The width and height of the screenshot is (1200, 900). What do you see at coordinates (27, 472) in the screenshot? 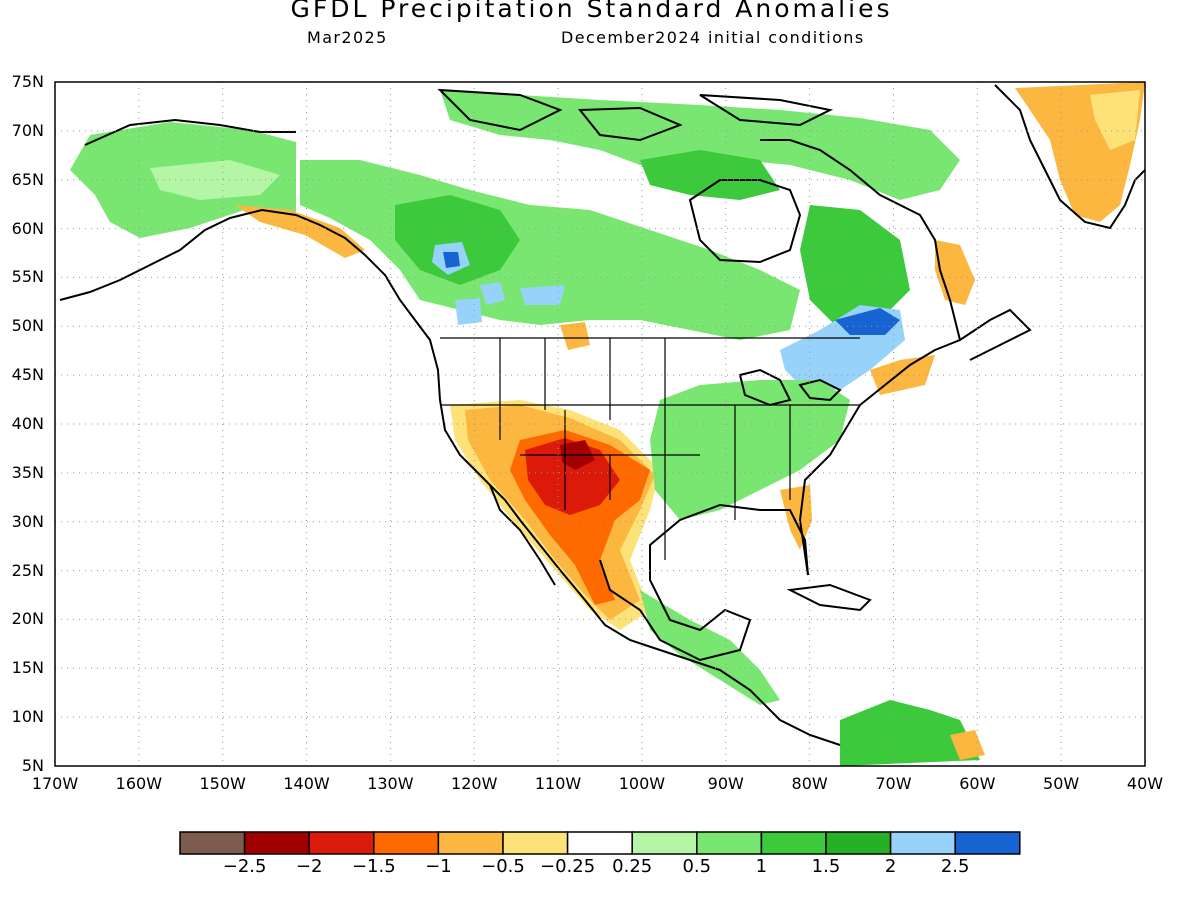
I see `latitude-label: 35N` at bounding box center [27, 472].